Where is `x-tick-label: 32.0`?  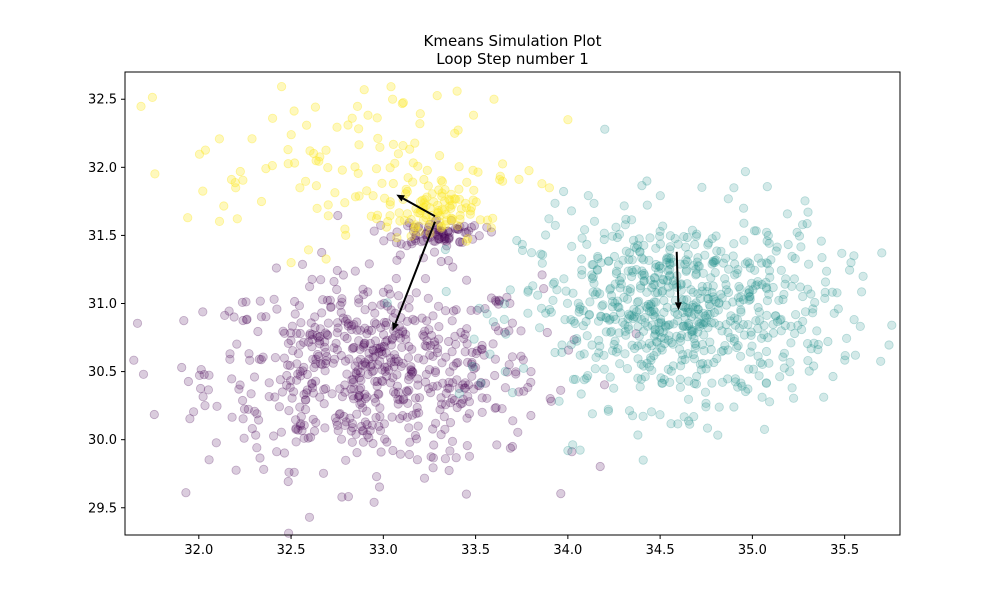
x-tick-label: 32.0 is located at coordinates (198, 550).